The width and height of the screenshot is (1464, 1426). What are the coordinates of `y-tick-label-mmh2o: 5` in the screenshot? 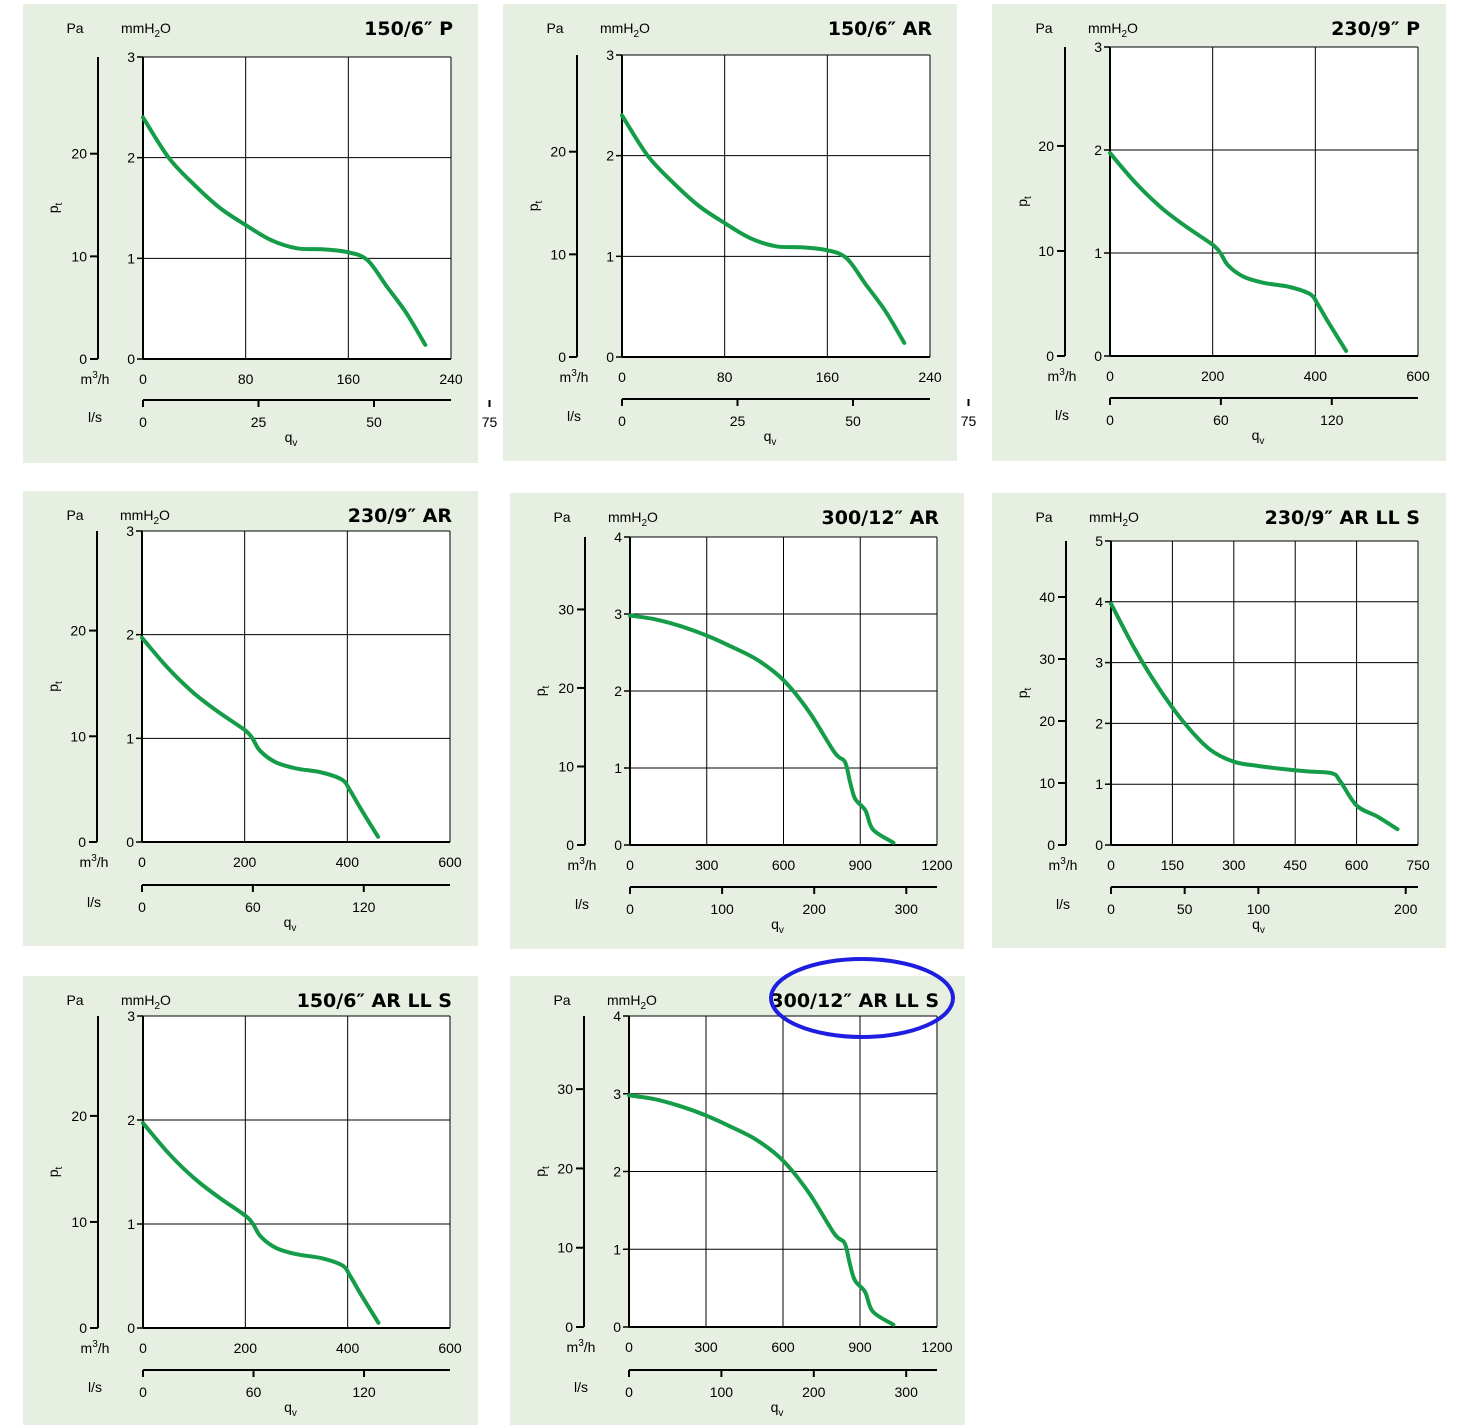 It's located at (1099, 541).